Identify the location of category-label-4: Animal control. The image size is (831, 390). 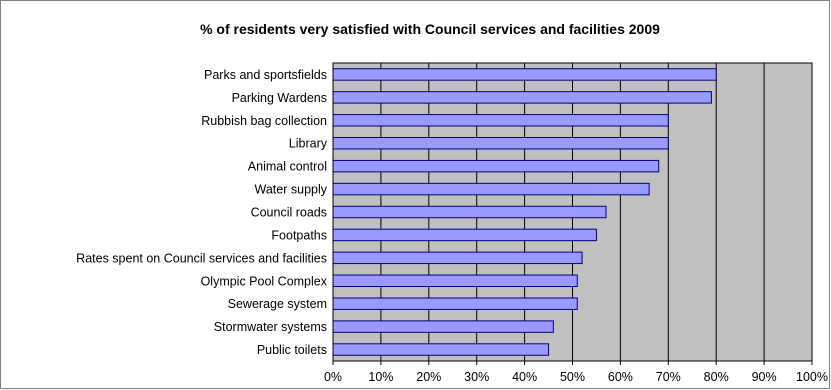
(287, 167).